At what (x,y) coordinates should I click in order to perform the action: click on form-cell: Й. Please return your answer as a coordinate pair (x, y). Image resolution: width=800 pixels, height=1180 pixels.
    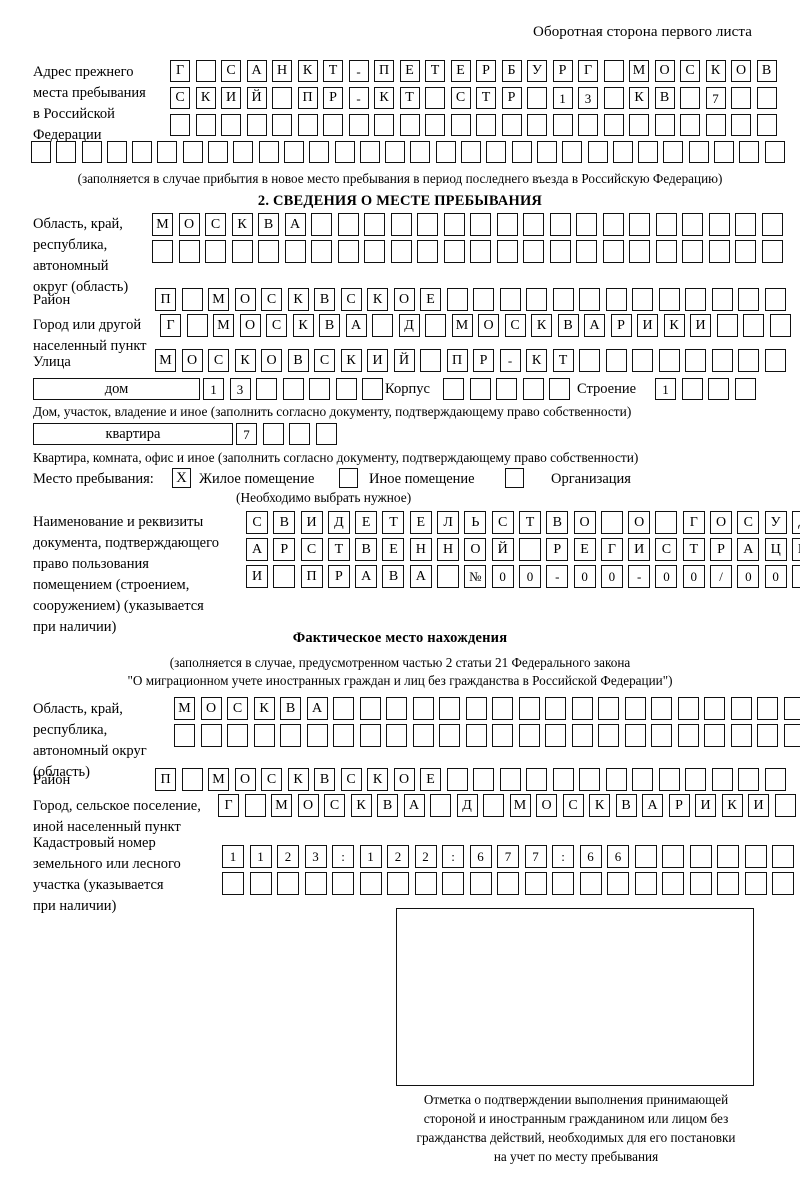
    Looking at the image, I should click on (256, 98).